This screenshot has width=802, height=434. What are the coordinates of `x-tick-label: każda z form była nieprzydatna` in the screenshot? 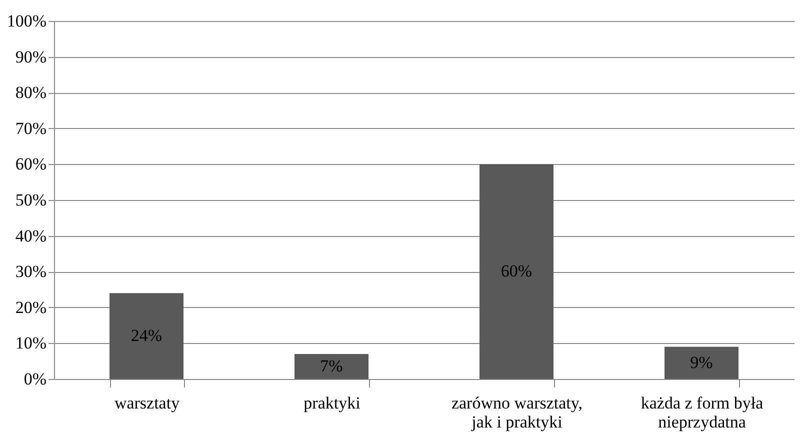 It's located at (702, 413).